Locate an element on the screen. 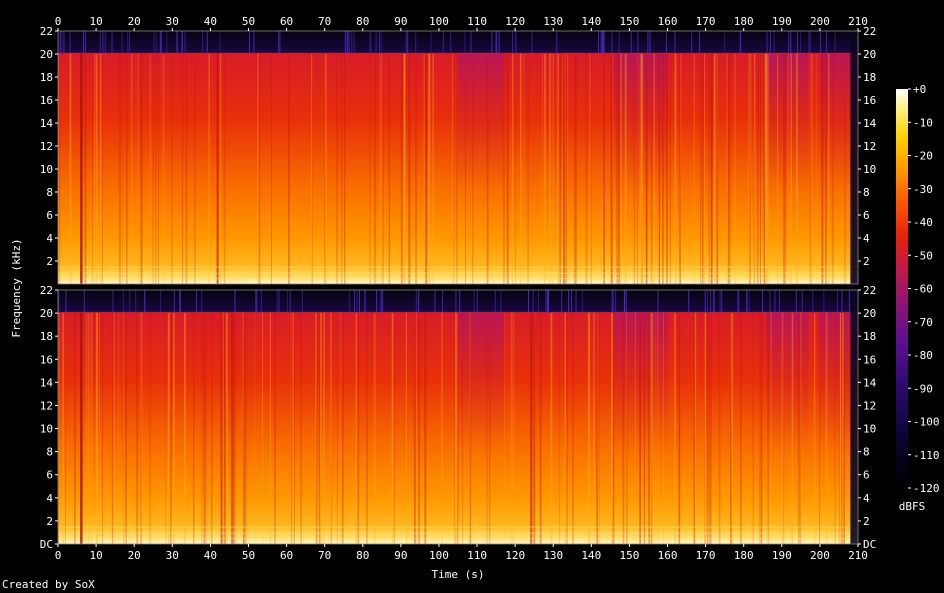 This screenshot has height=593, width=944. x-tick-label: 150 is located at coordinates (629, 21).